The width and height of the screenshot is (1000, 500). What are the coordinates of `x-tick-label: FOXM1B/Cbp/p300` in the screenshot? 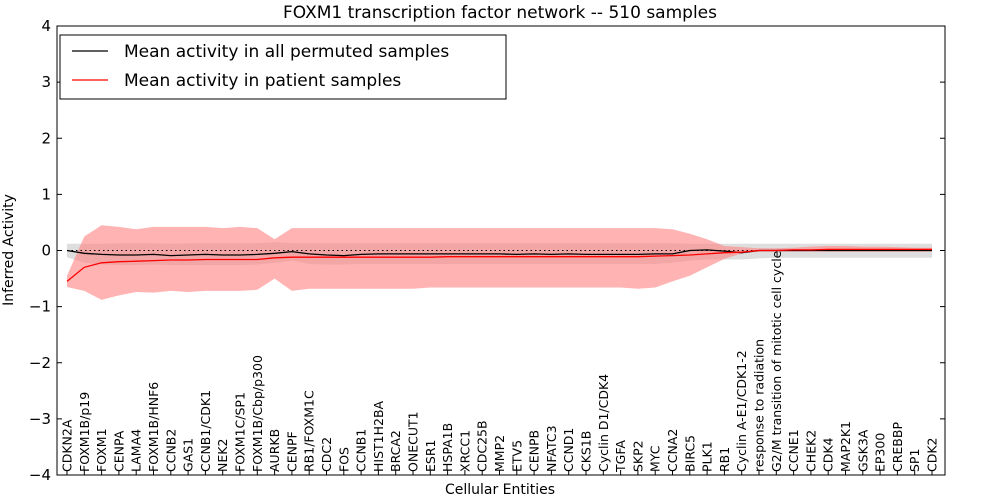 It's located at (257, 413).